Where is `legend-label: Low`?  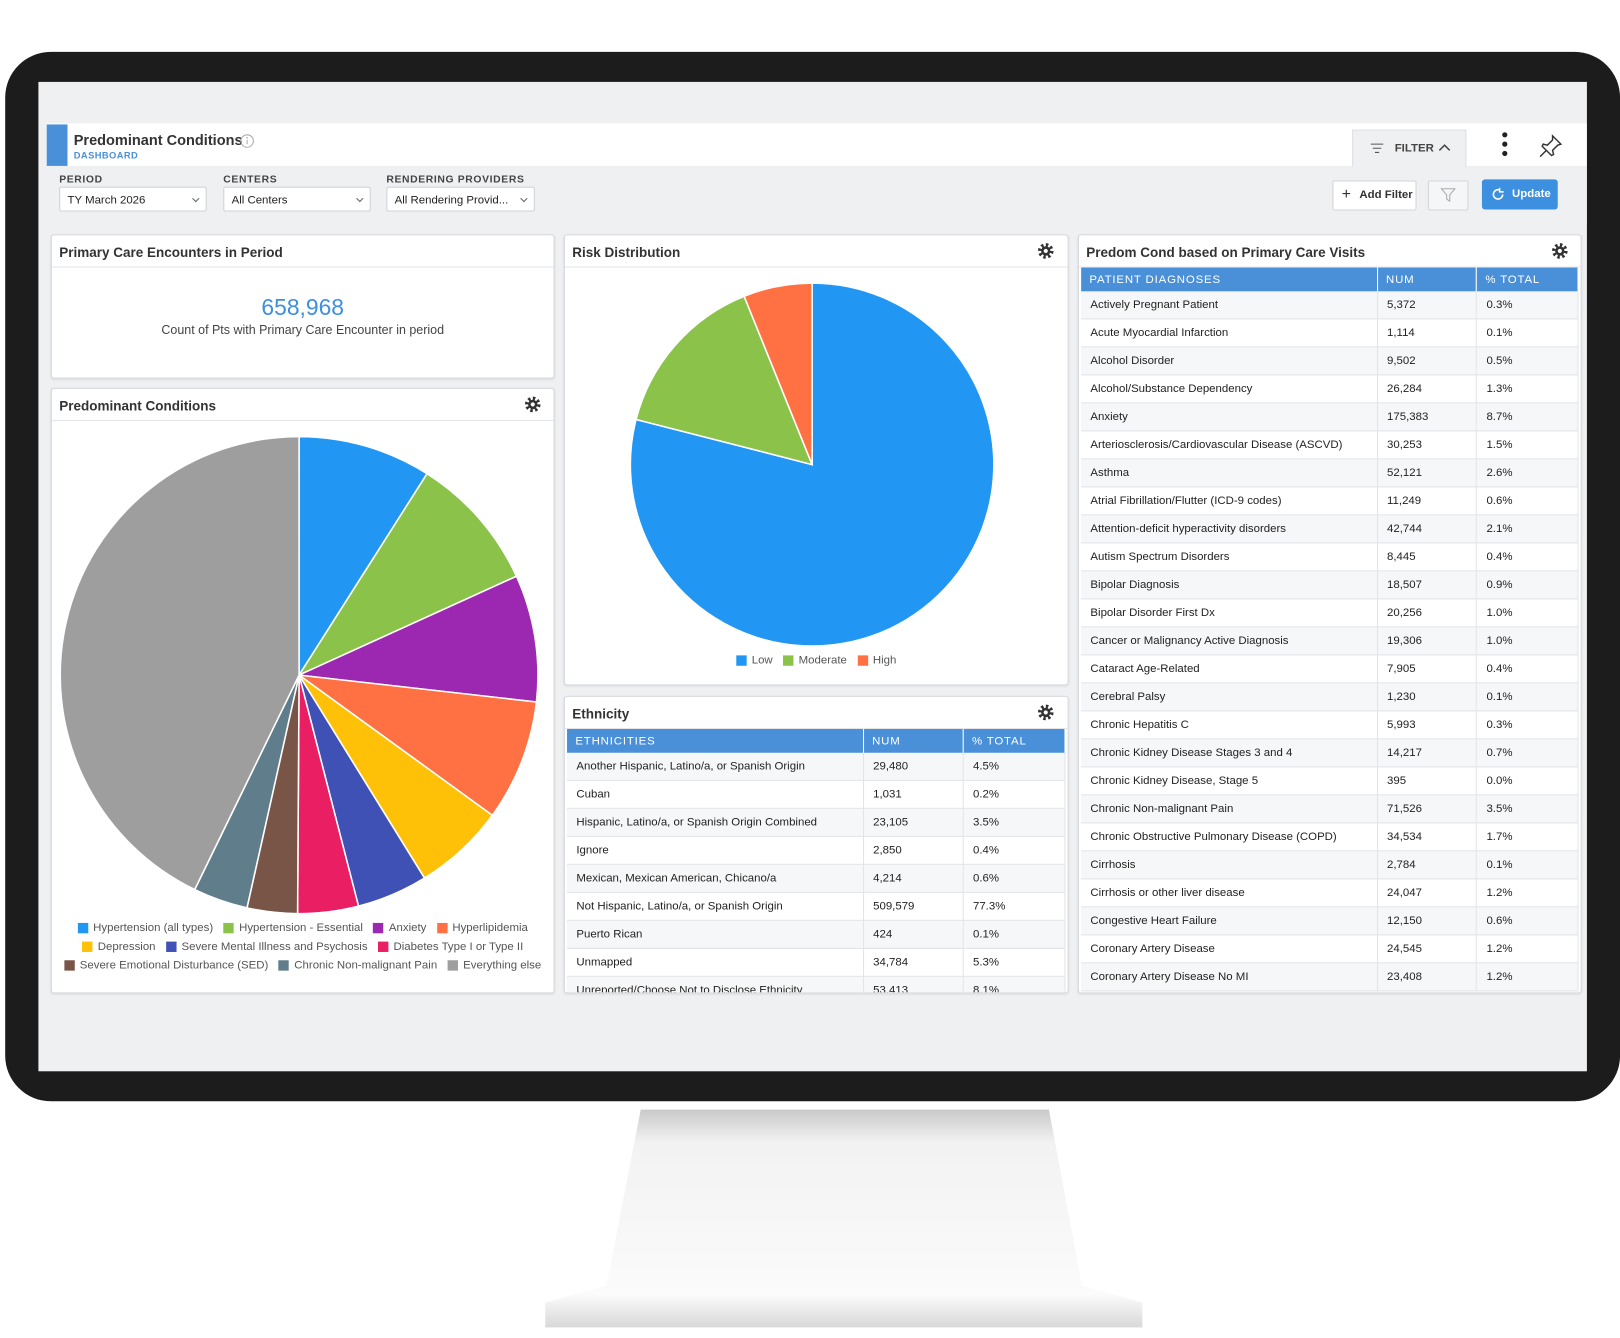 legend-label: Low is located at coordinates (762, 660).